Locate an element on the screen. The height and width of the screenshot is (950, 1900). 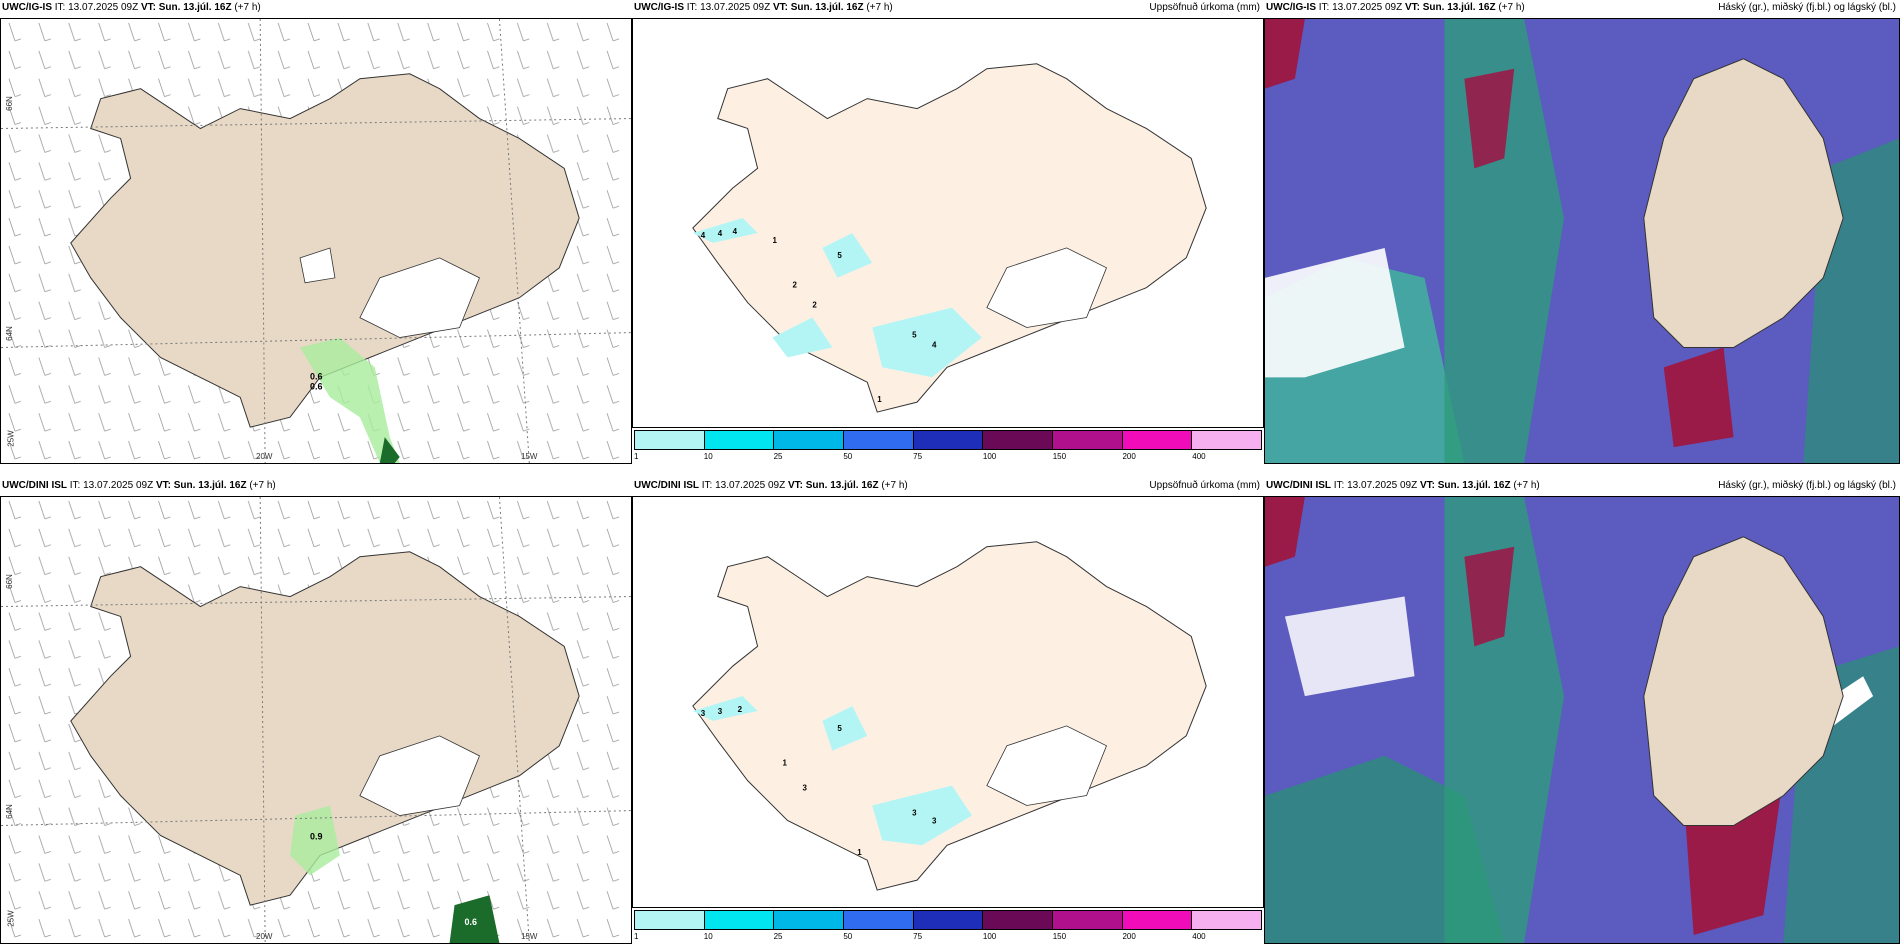
precip-map: 4 4 4 1 5 2 2 5 4 1 is located at coordinates (948, 223).